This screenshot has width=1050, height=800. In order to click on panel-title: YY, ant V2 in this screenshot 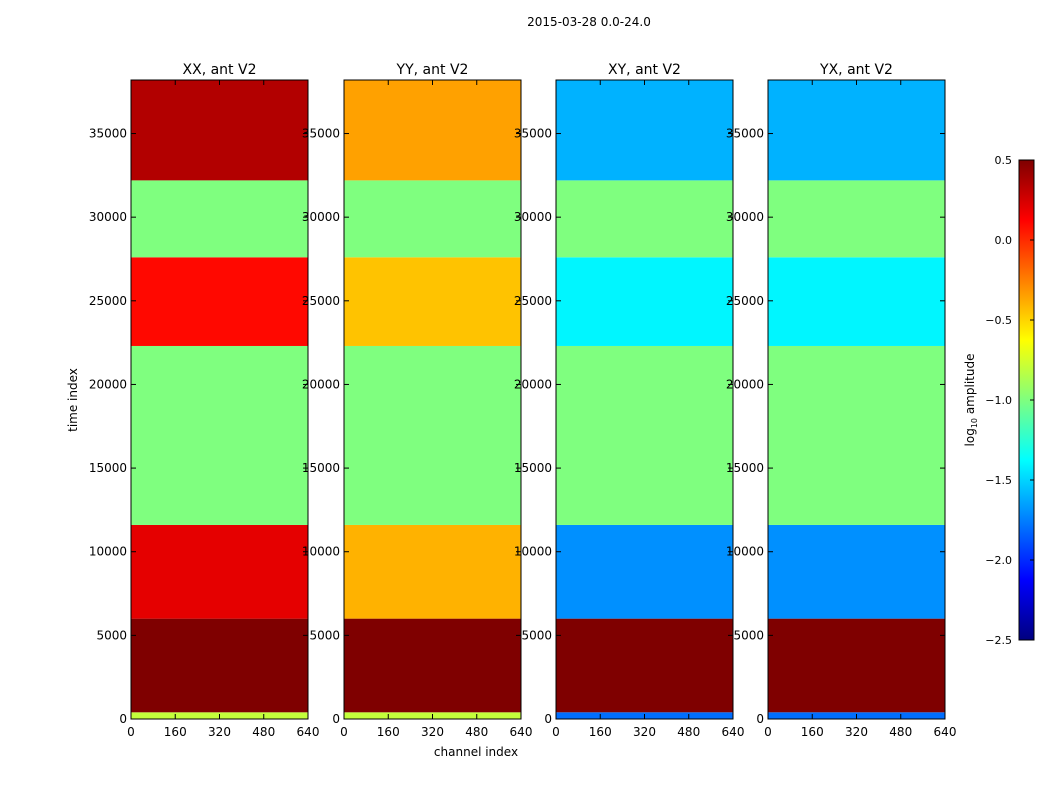, I will do `click(432, 70)`.